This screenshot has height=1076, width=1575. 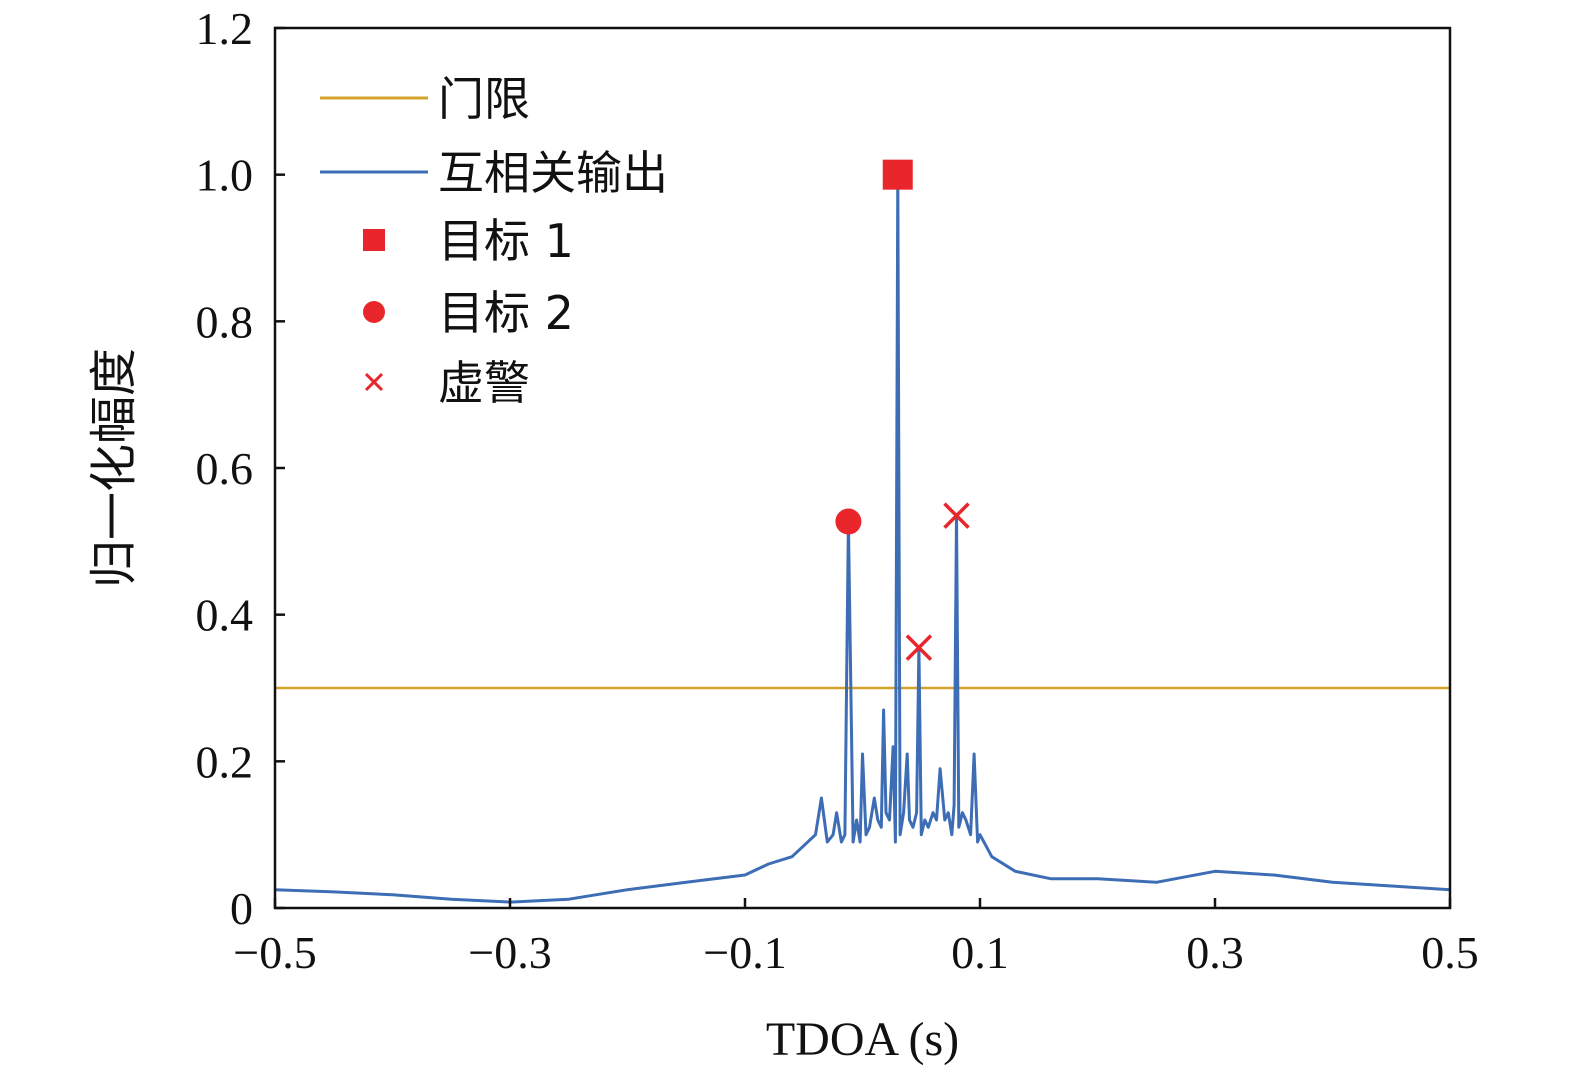 What do you see at coordinates (553, 173) in the screenshot?
I see `legend-label-1: 互相关输出` at bounding box center [553, 173].